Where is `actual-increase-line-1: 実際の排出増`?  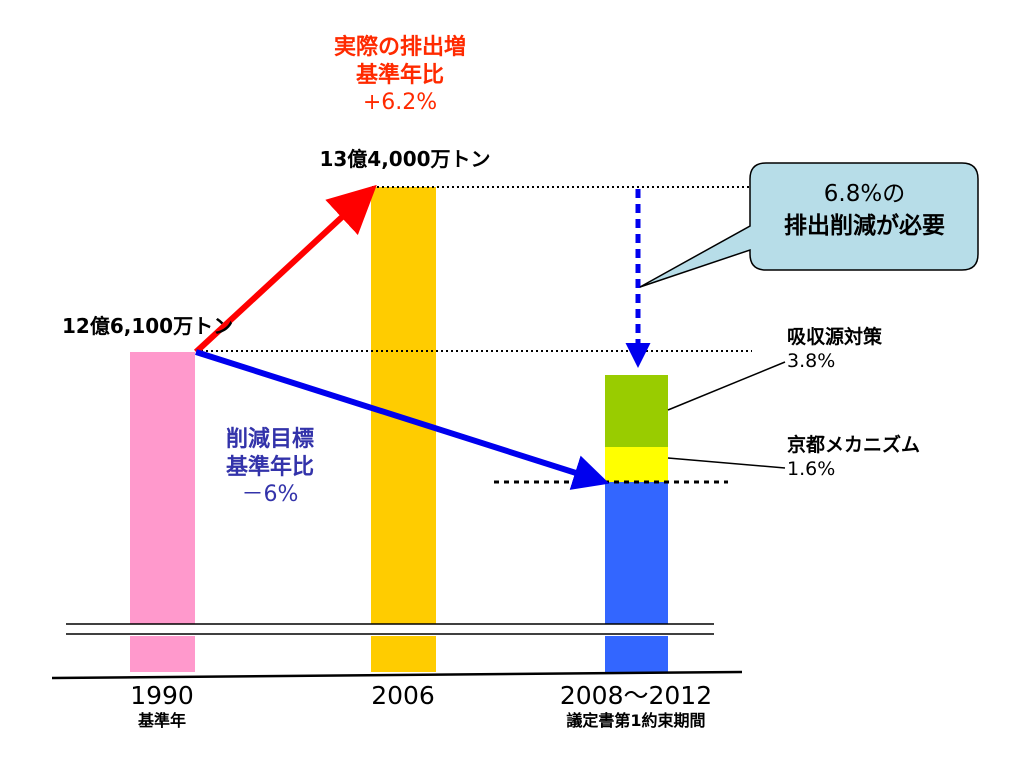
actual-increase-line-1: 実際の排出増 is located at coordinates (399, 47).